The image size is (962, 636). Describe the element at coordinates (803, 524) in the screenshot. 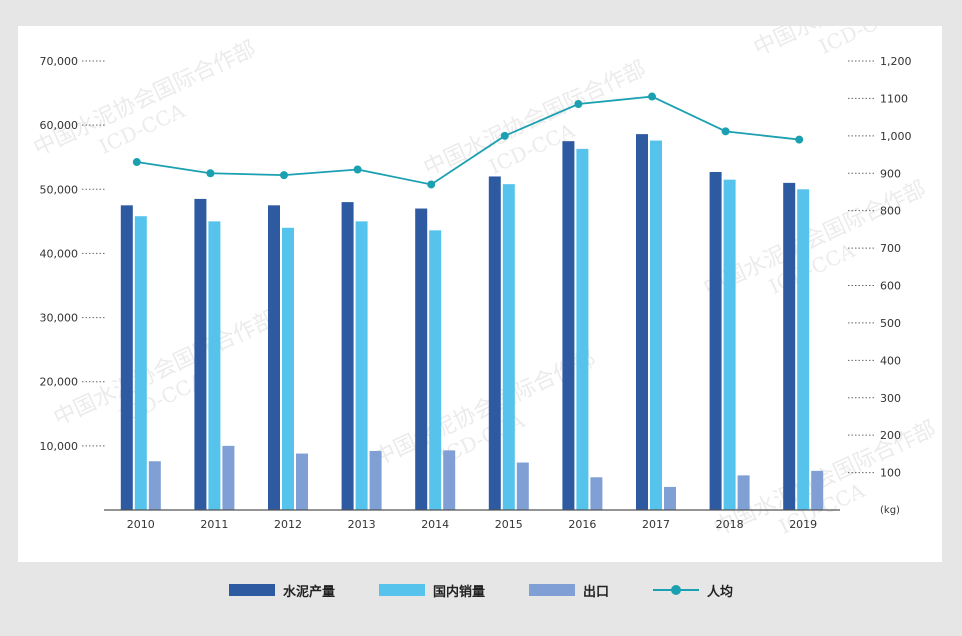

I see `x-tick-label: 2019` at that location.